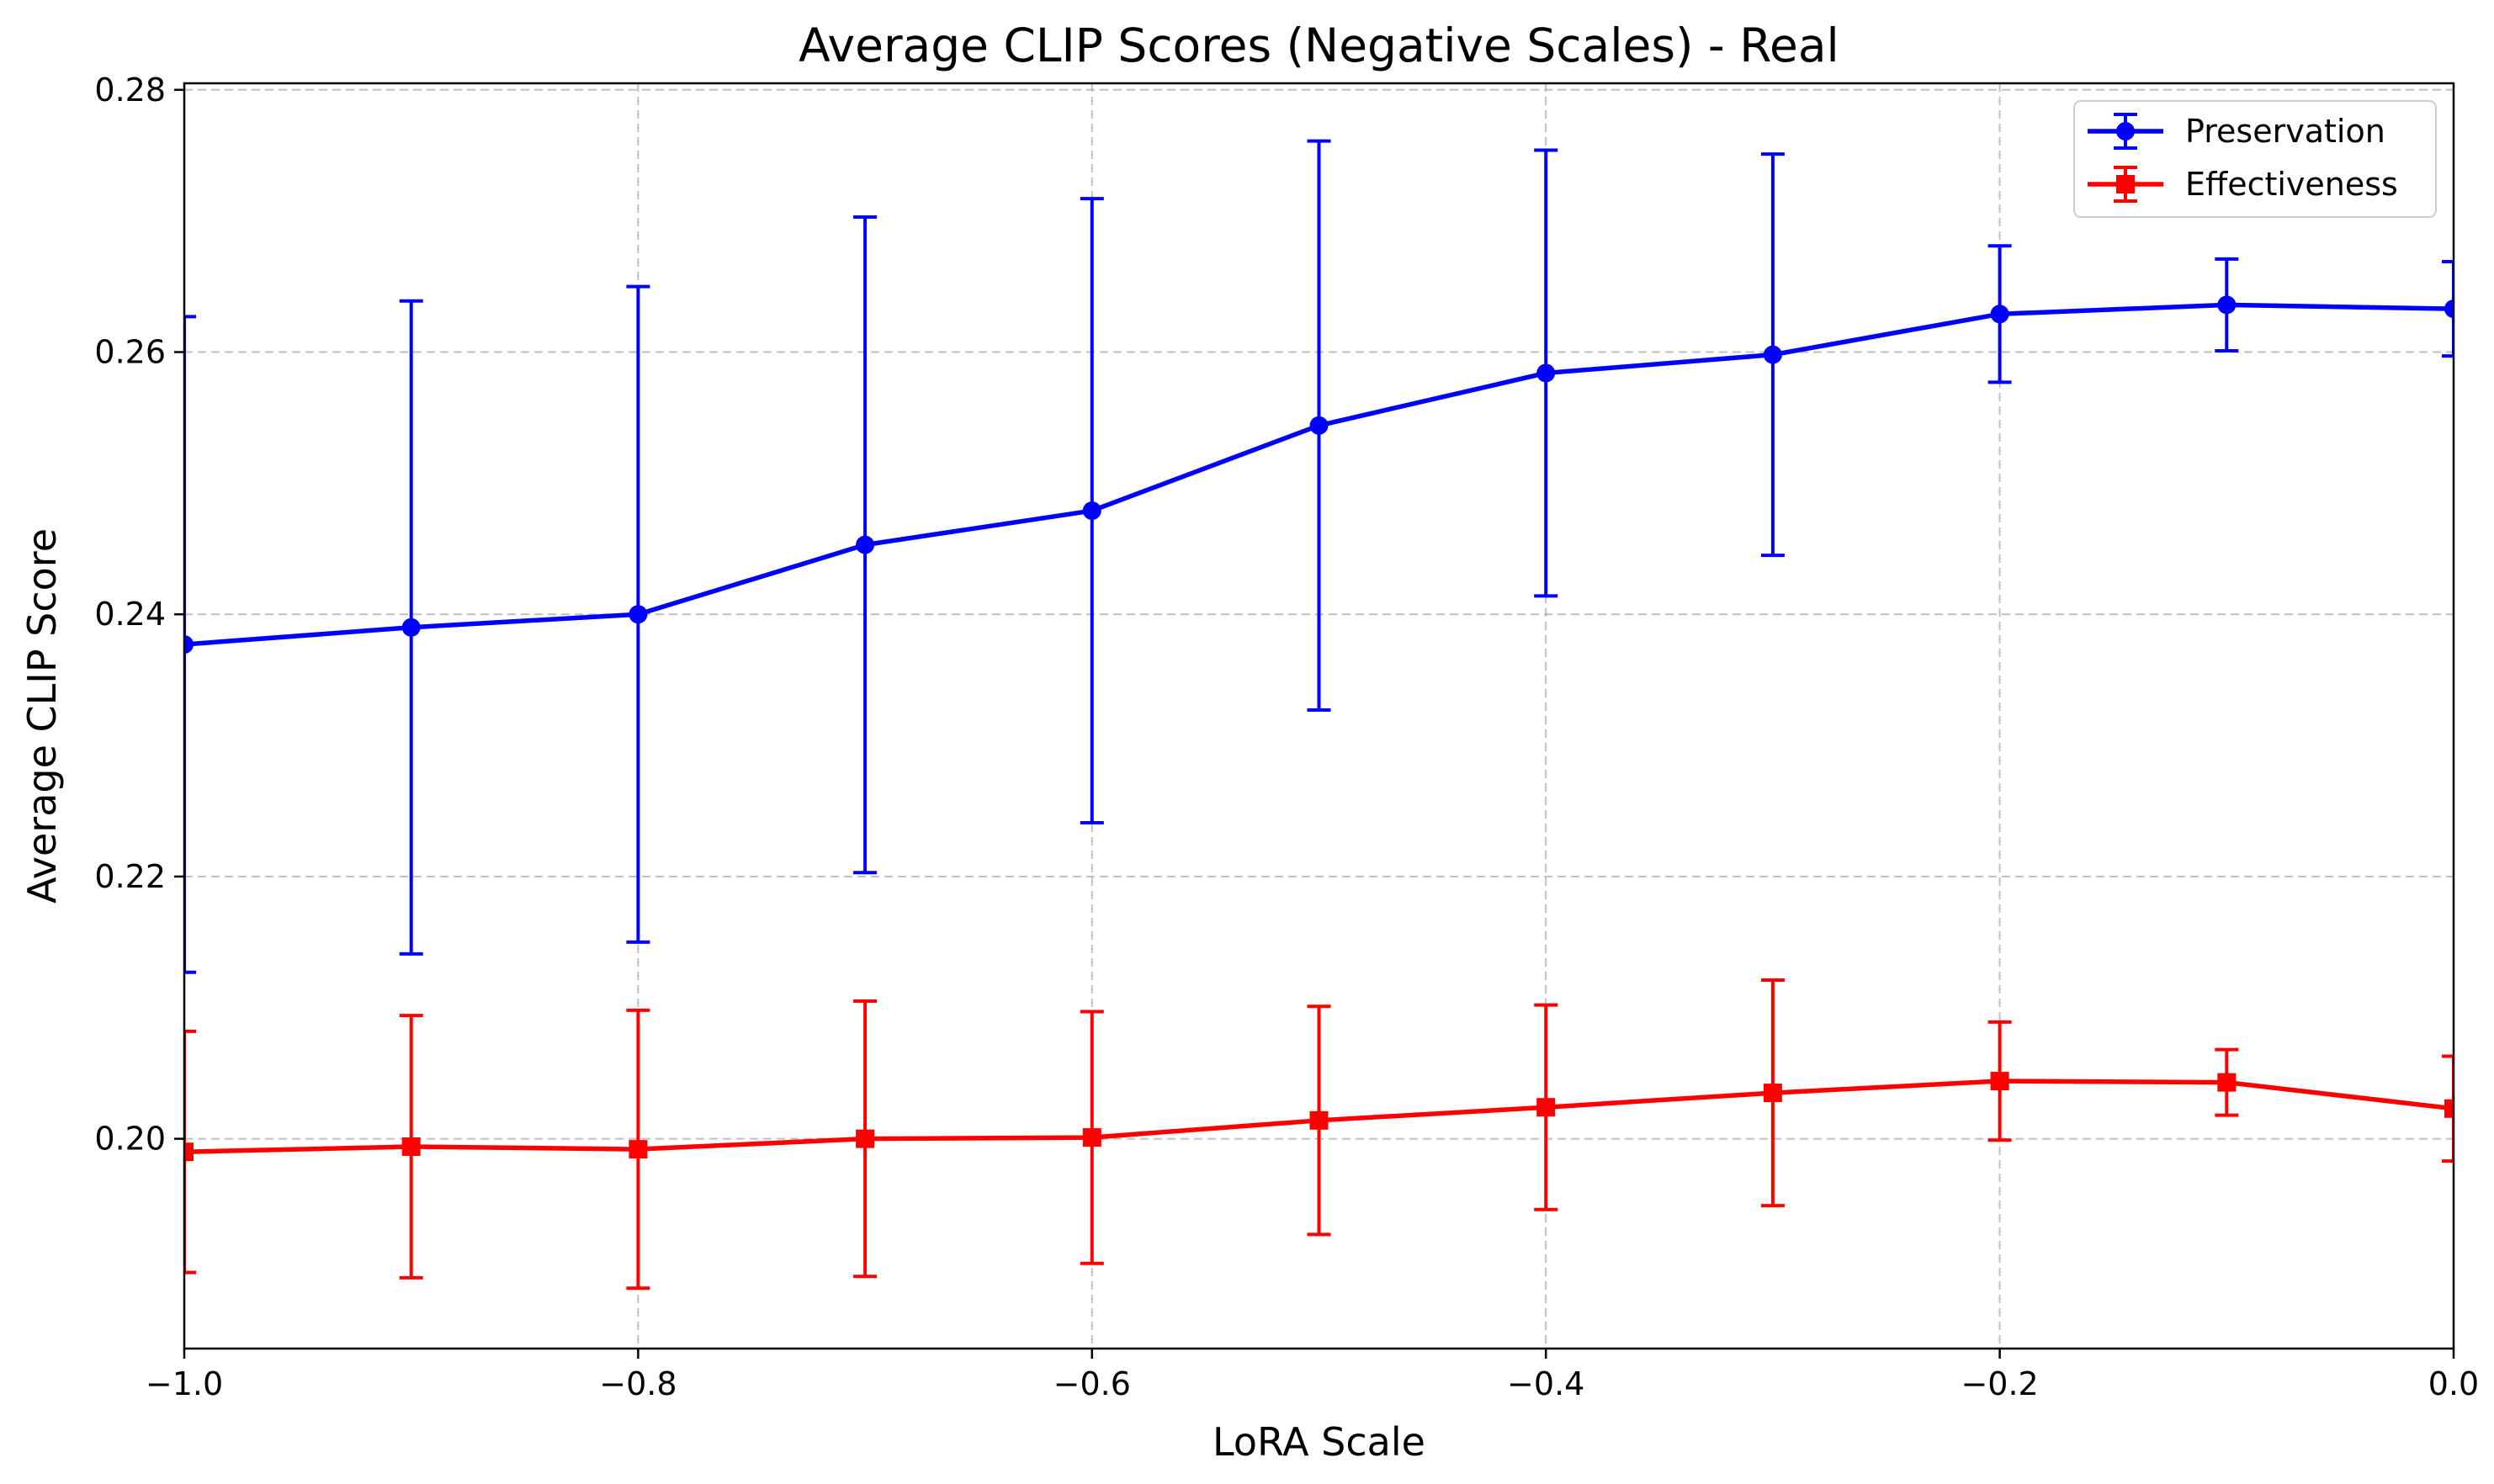 This screenshot has width=2494, height=1484. What do you see at coordinates (638, 1383) in the screenshot?
I see `x-tick-label: −0.8` at bounding box center [638, 1383].